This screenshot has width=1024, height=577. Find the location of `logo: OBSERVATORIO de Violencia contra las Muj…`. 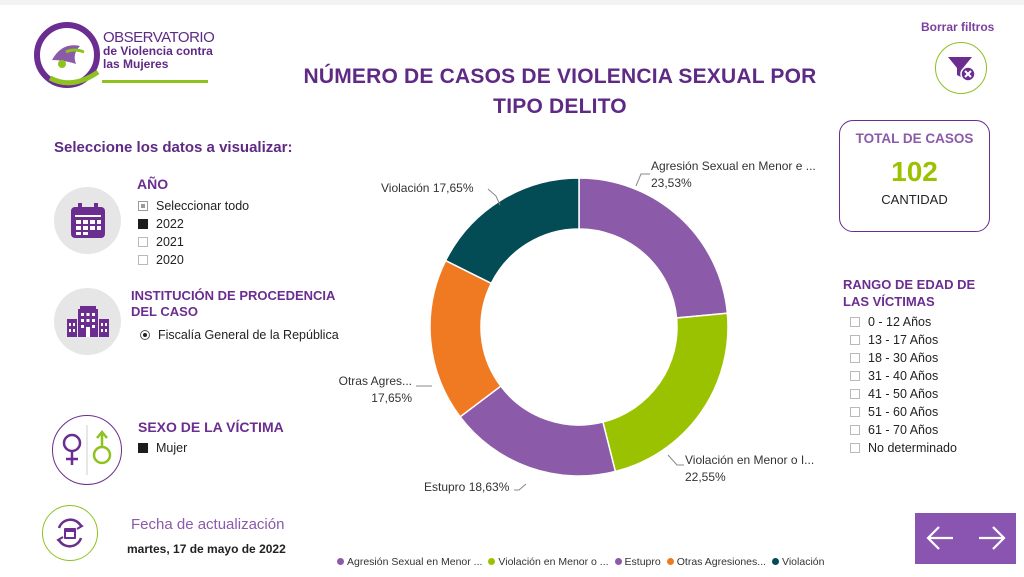

logo: OBSERVATORIO de Violencia contra las Muj… is located at coordinates (123, 55).